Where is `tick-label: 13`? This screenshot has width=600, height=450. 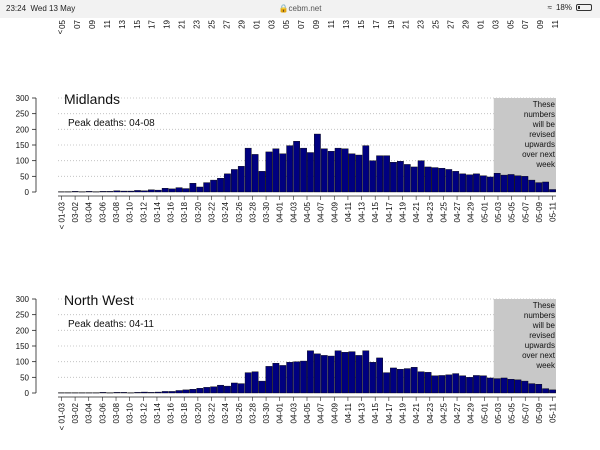
tick-label: 13 is located at coordinates (122, 23).